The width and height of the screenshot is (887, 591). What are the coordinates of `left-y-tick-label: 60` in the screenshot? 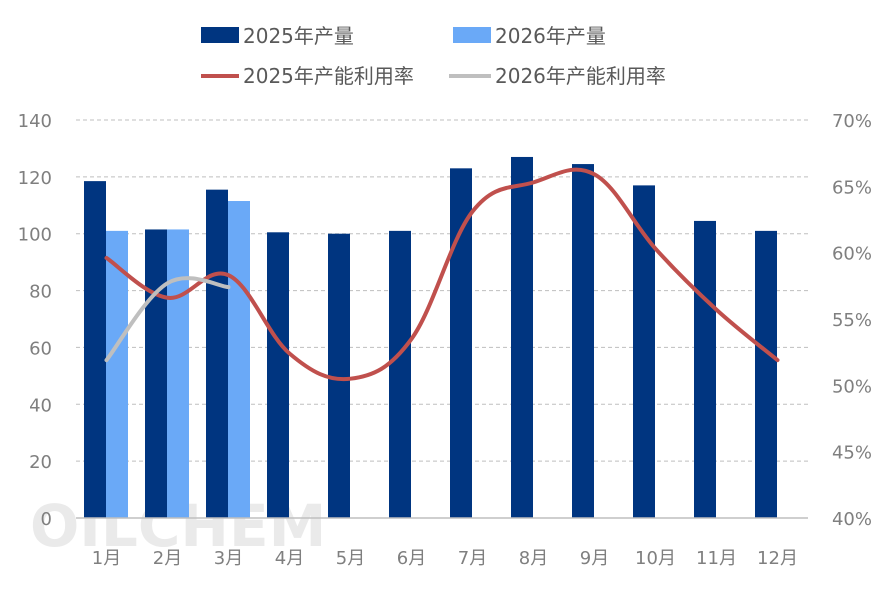 It's located at (40, 348).